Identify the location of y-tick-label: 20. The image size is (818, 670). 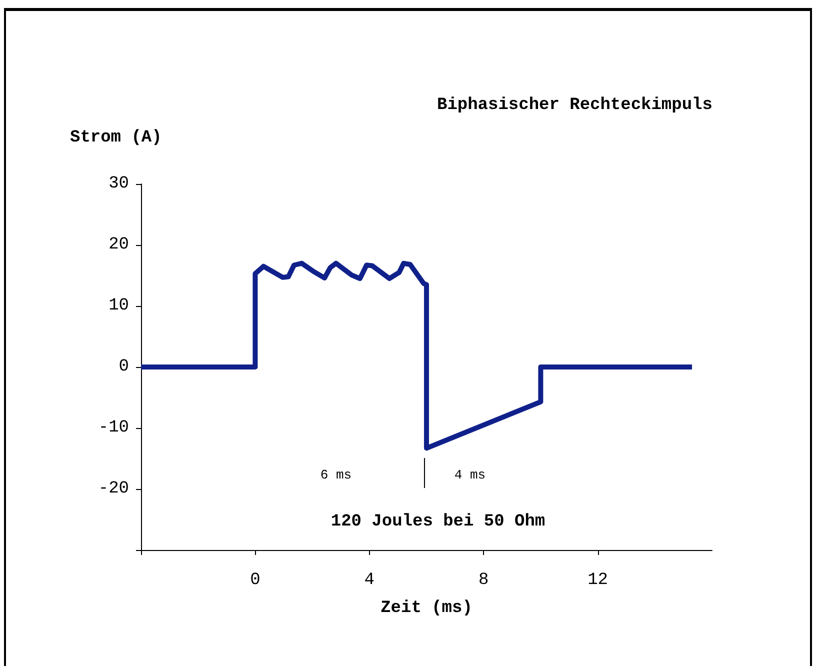
(118, 245).